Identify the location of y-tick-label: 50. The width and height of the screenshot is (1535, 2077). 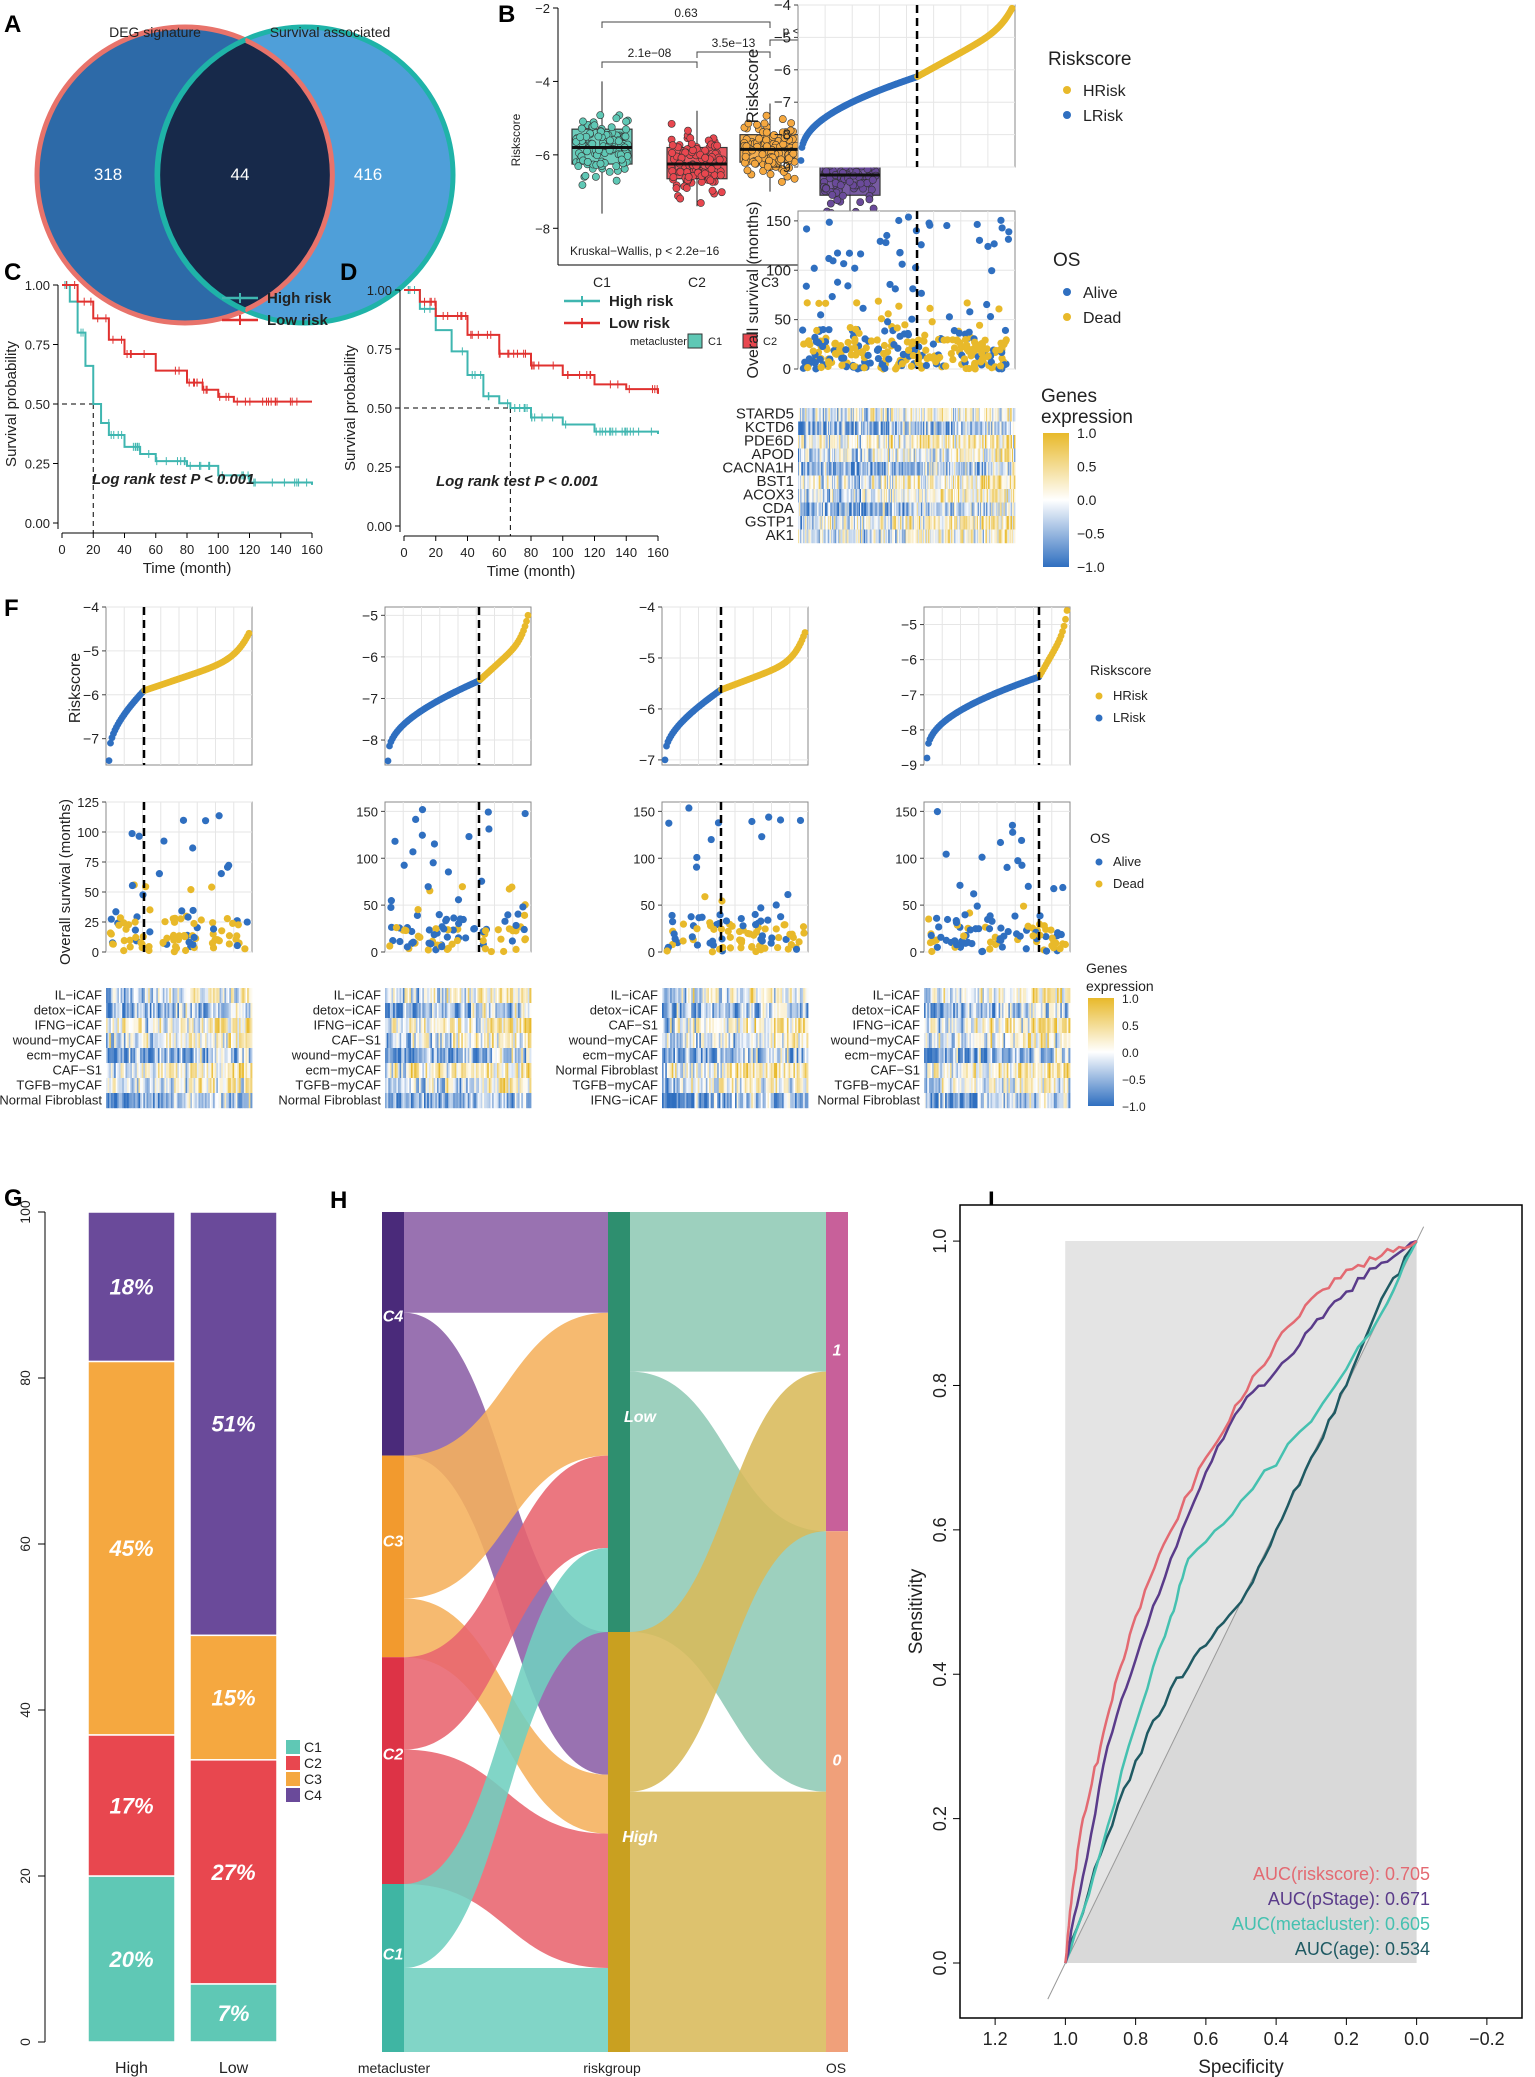
(782, 320).